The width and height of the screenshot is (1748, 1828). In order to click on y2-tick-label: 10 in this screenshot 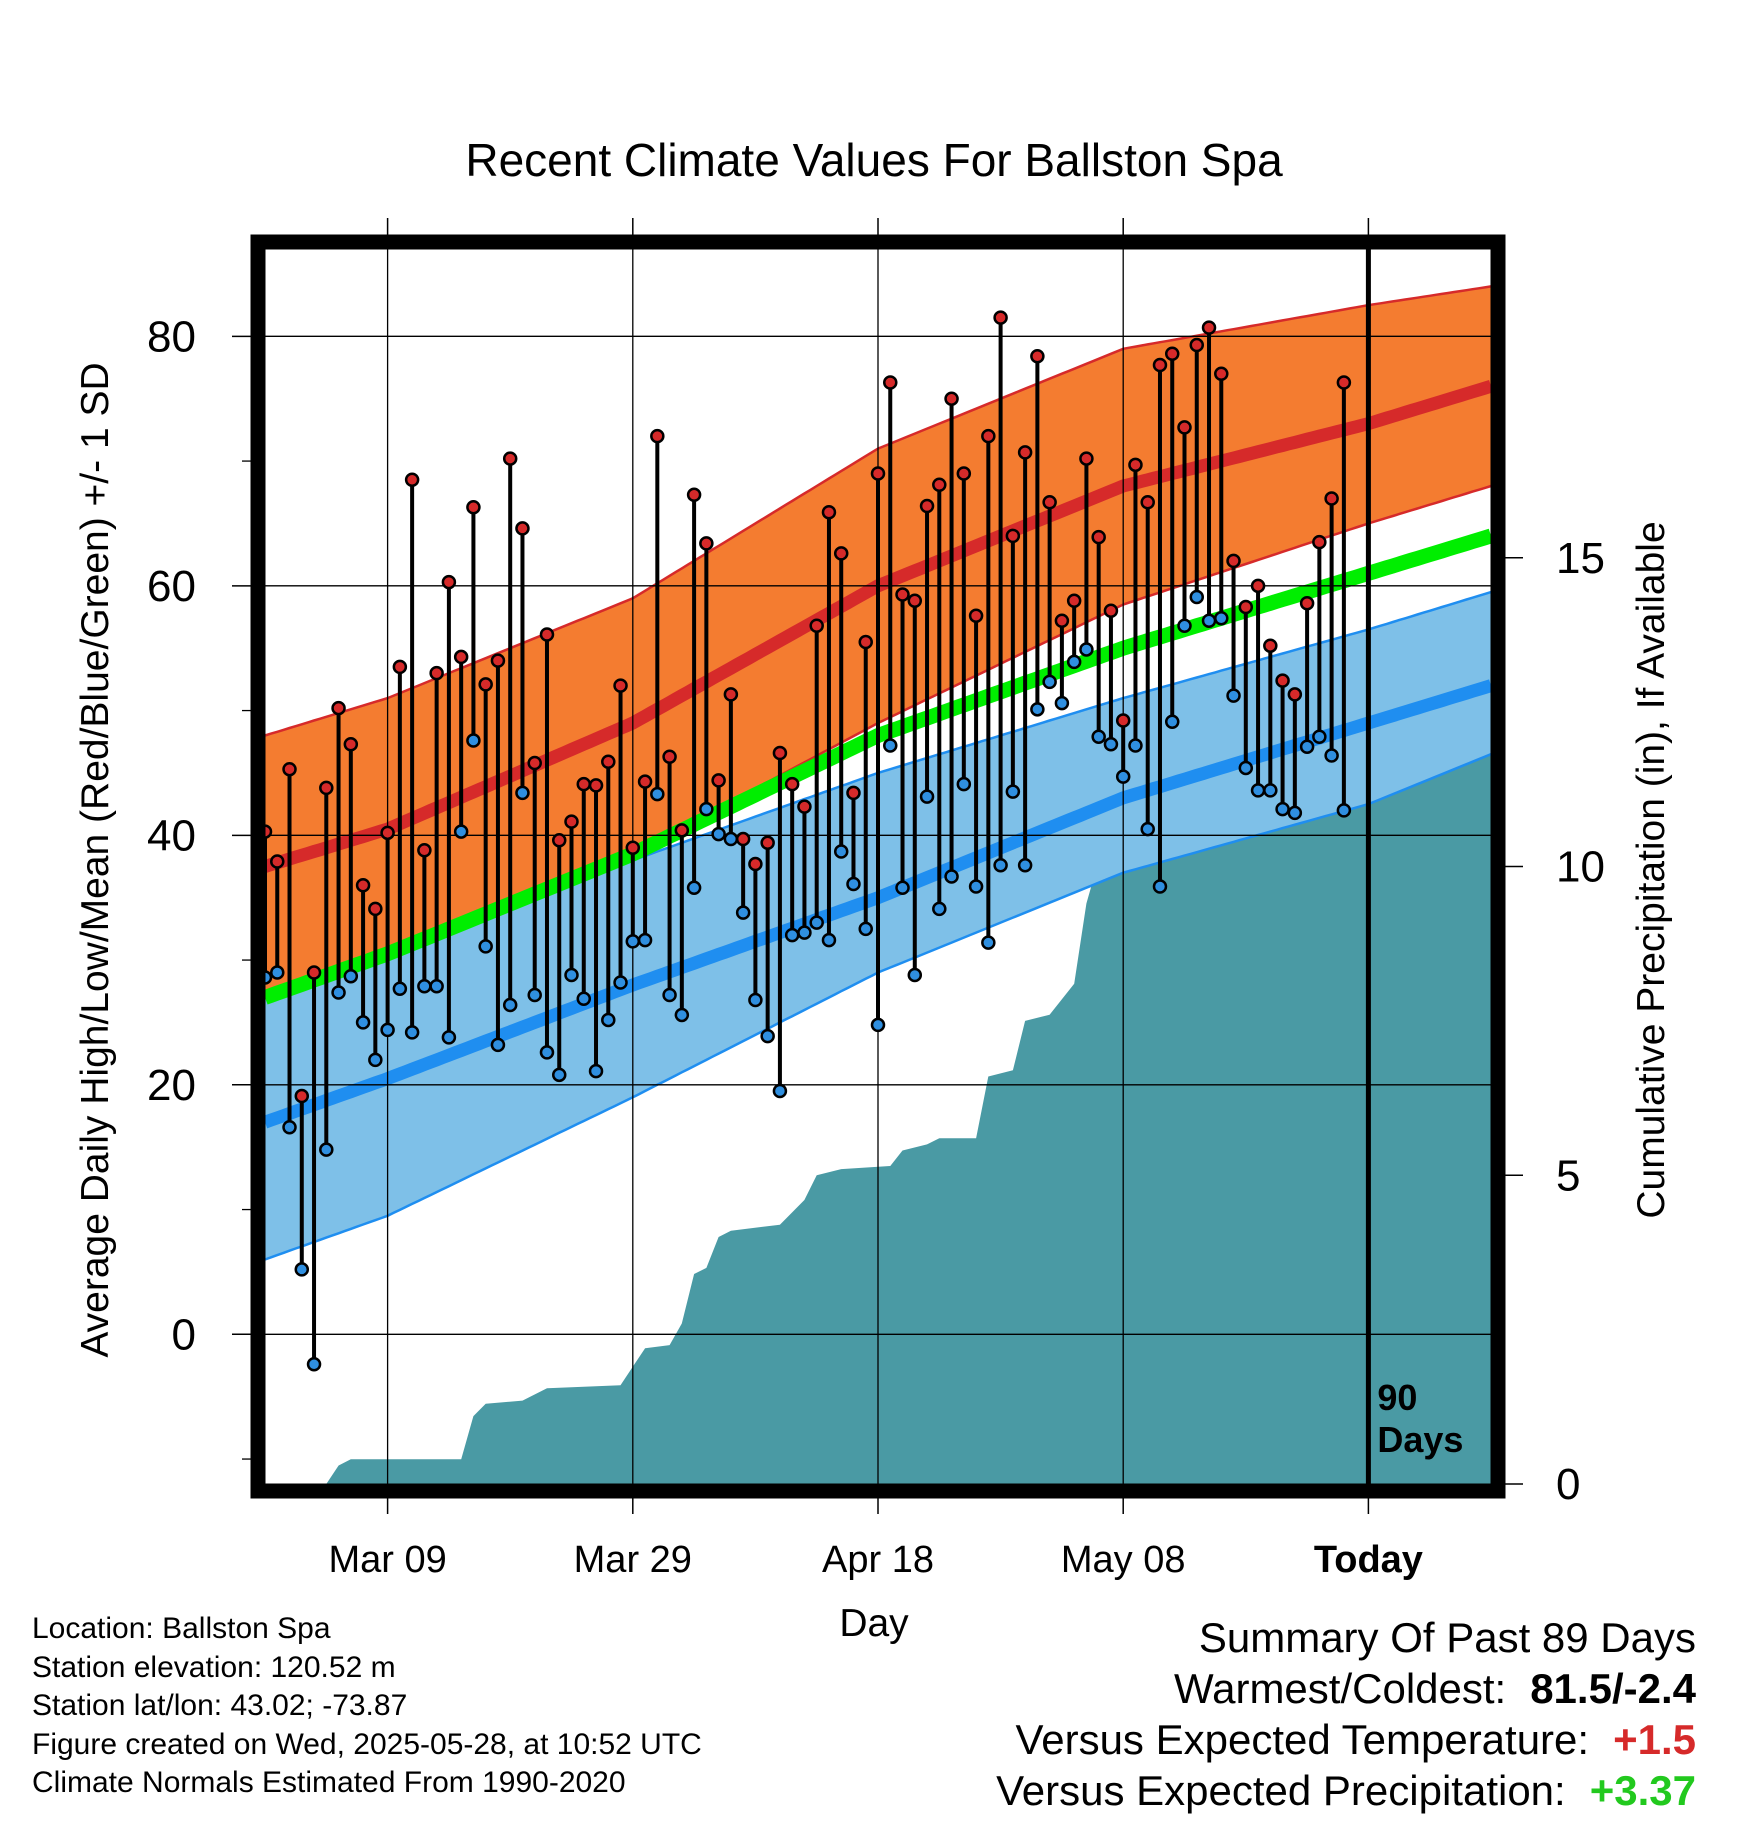, I will do `click(1580, 867)`.